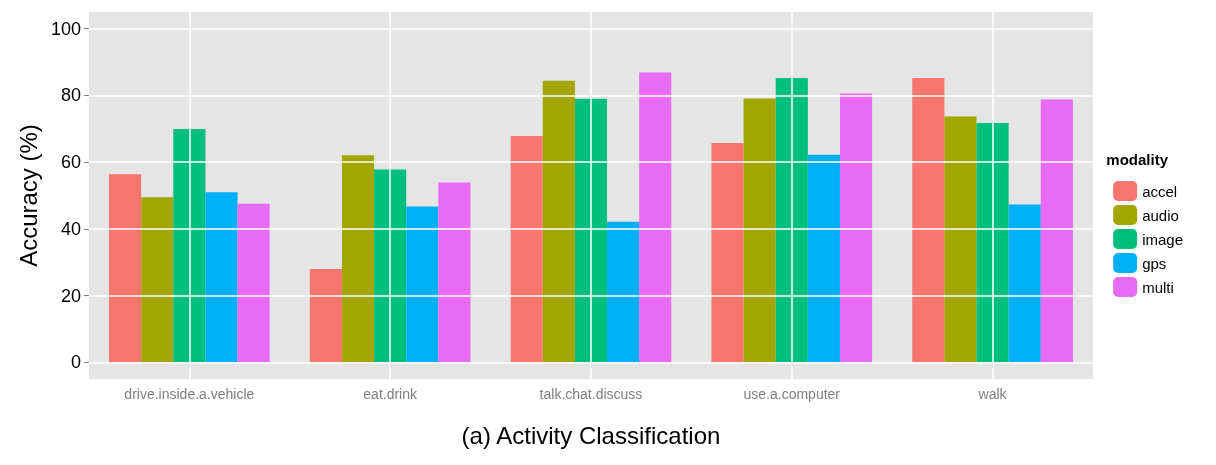  I want to click on x-tick-label: walk, so click(992, 394).